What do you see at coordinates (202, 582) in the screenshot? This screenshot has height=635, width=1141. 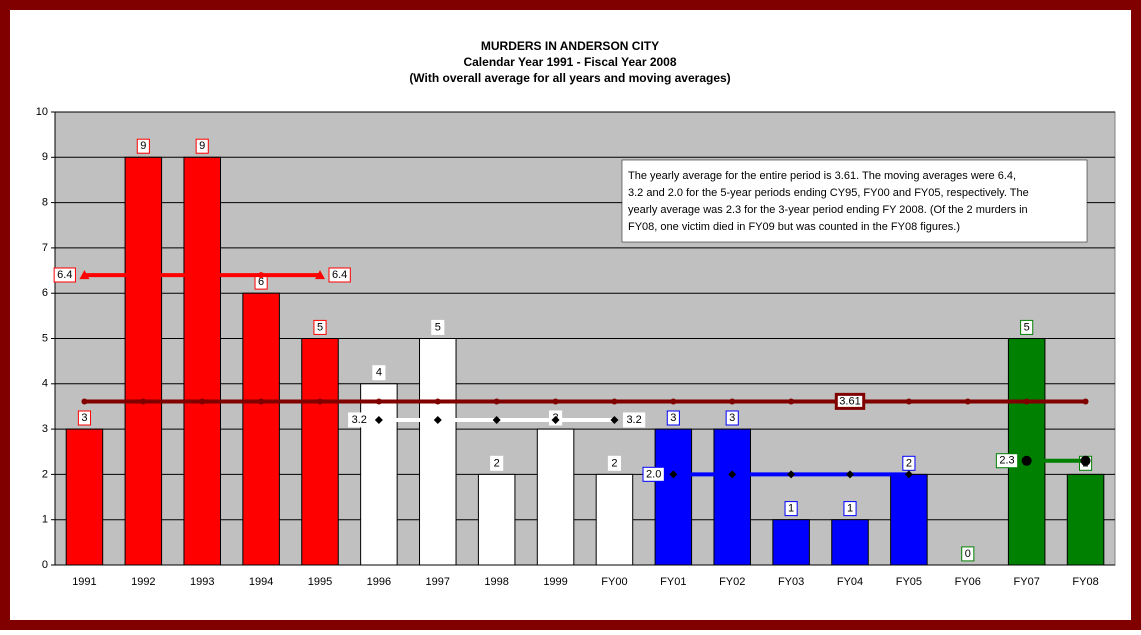 I see `x-tick-label: 1993` at bounding box center [202, 582].